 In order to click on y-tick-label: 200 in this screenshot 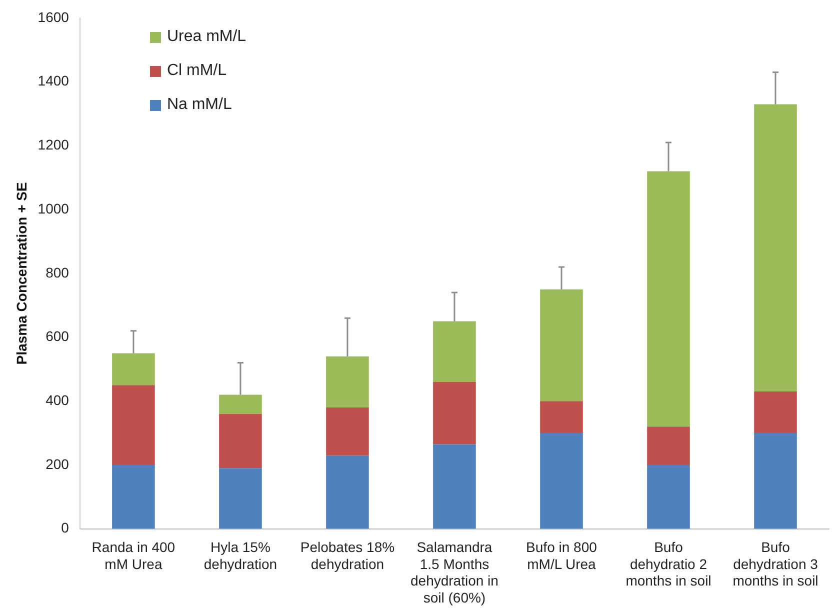, I will do `click(58, 464)`.